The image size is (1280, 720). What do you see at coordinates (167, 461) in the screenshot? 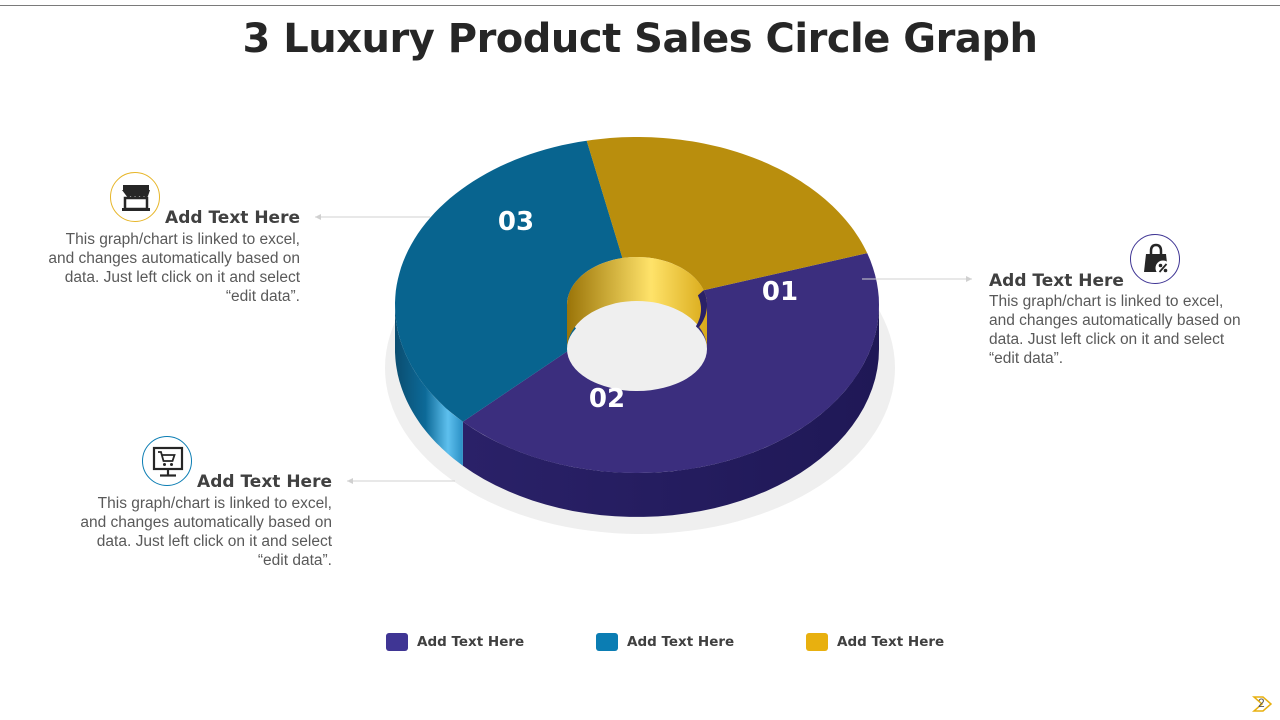
I see `monitor-cart-icon` at bounding box center [167, 461].